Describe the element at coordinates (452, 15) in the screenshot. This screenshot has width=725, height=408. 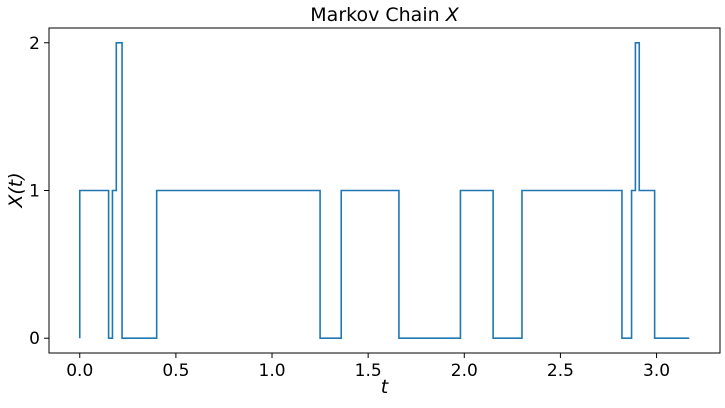
I see `chart-title-variable: X` at that location.